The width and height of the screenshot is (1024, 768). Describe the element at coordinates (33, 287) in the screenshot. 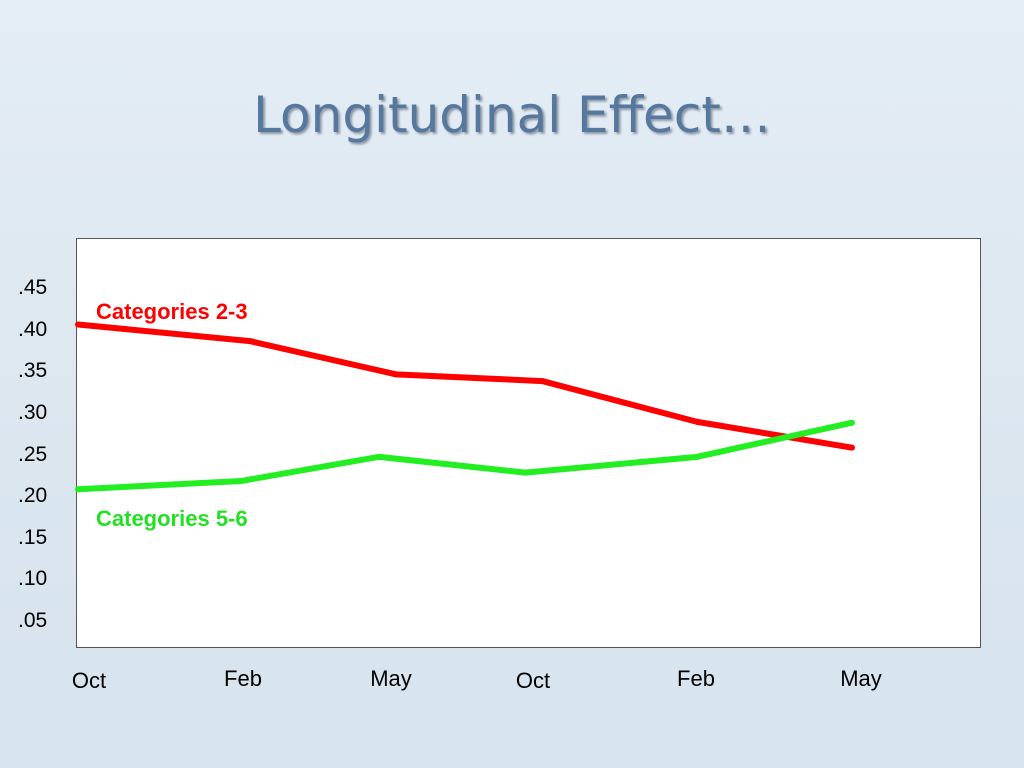

I see `y-tick-label: .45` at that location.